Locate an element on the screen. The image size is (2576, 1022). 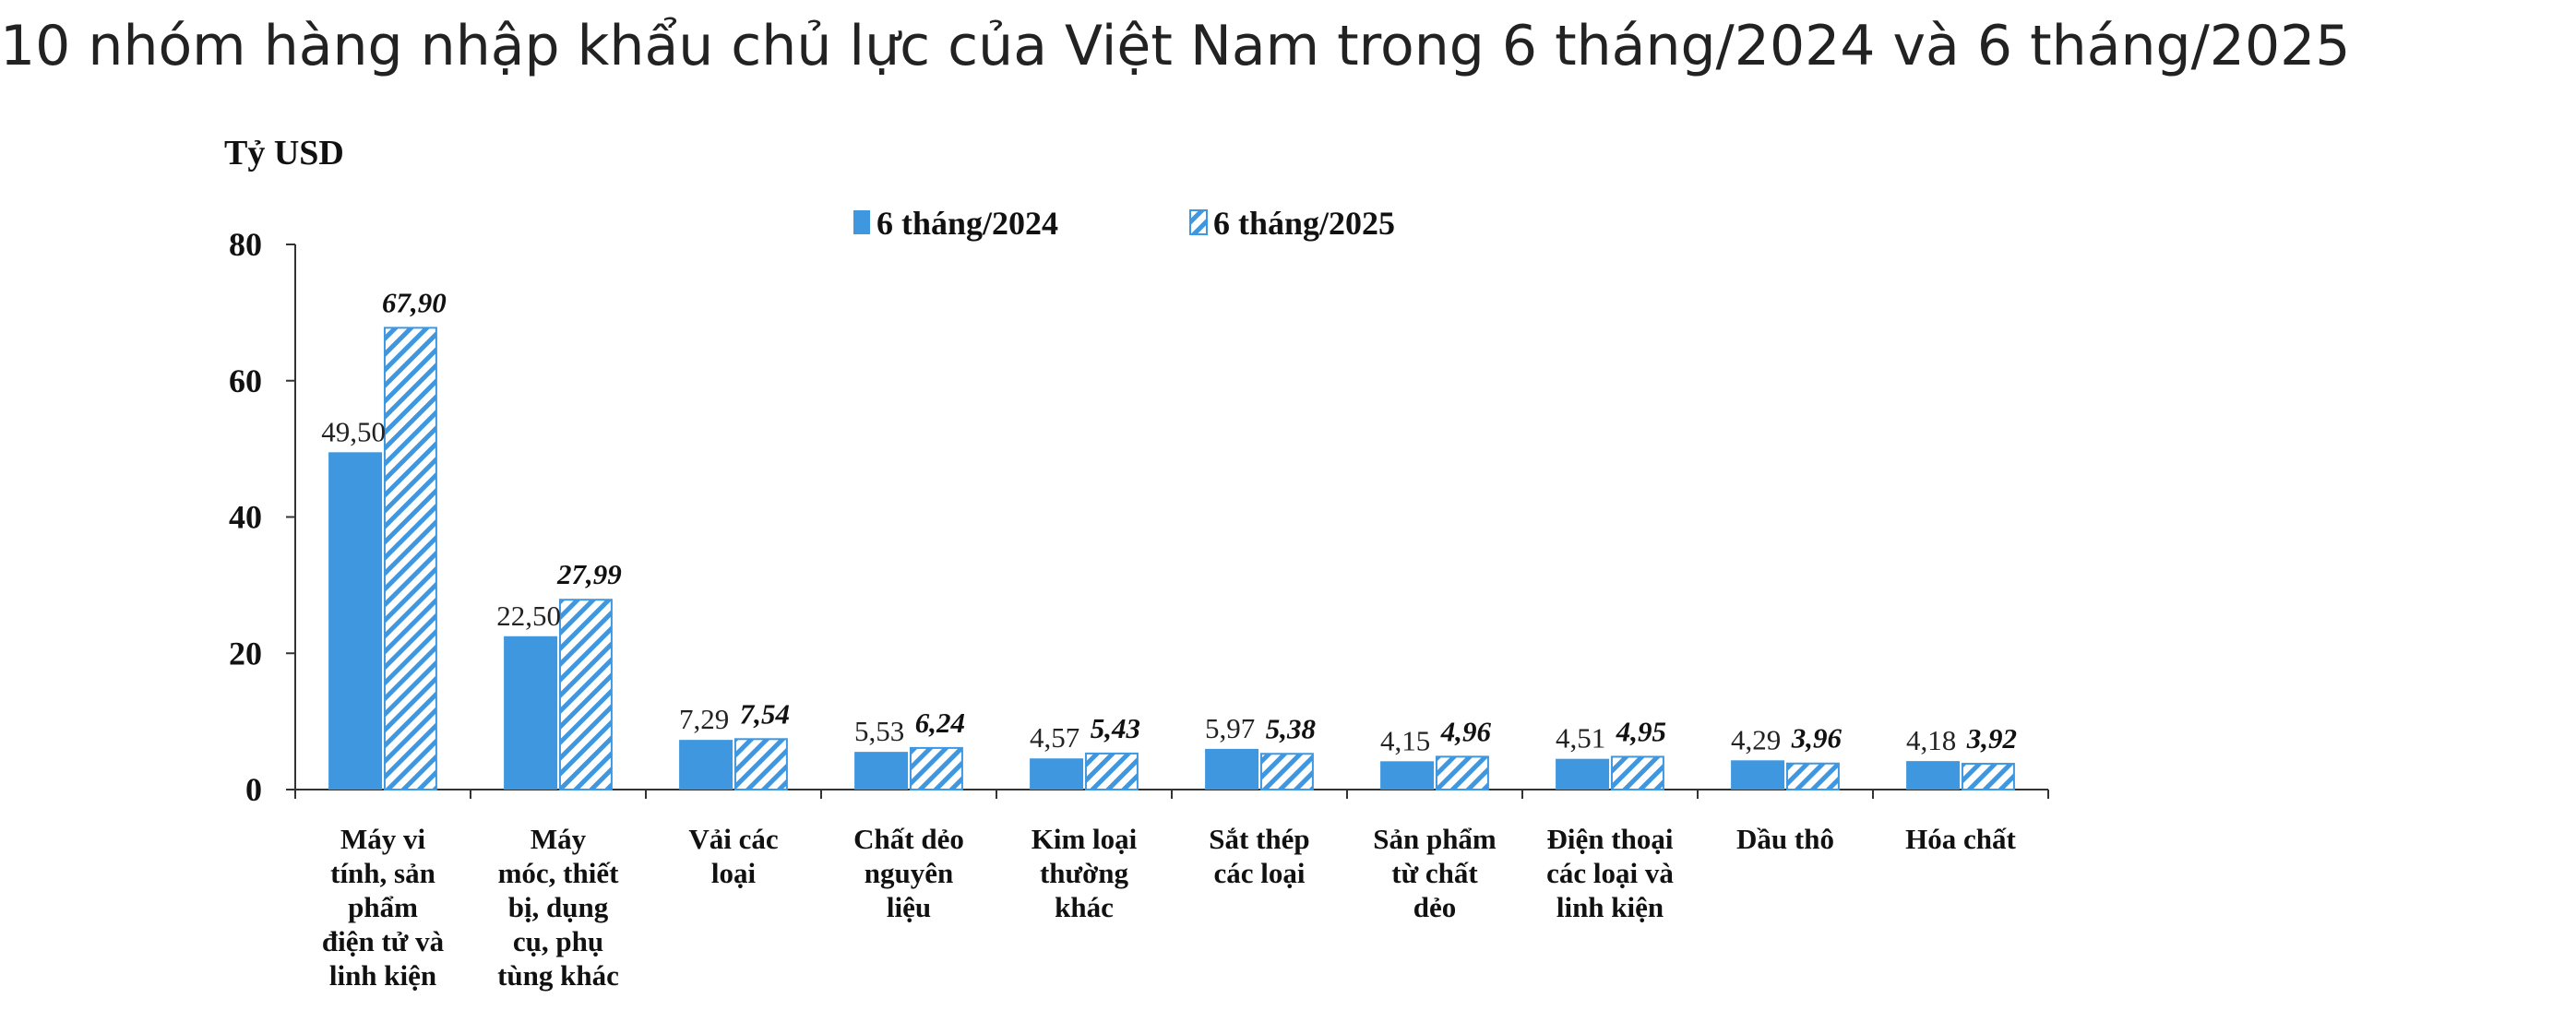
data-label-2025: 27,99 is located at coordinates (589, 574).